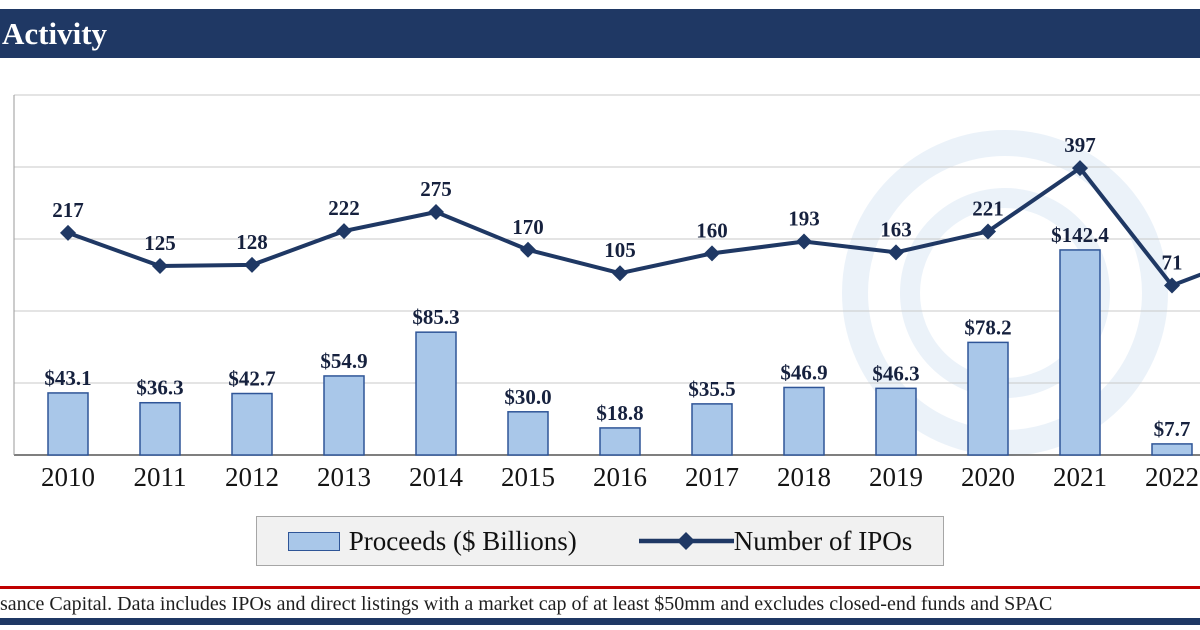  Describe the element at coordinates (252, 477) in the screenshot. I see `x-axis-label-2012: 2012` at that location.